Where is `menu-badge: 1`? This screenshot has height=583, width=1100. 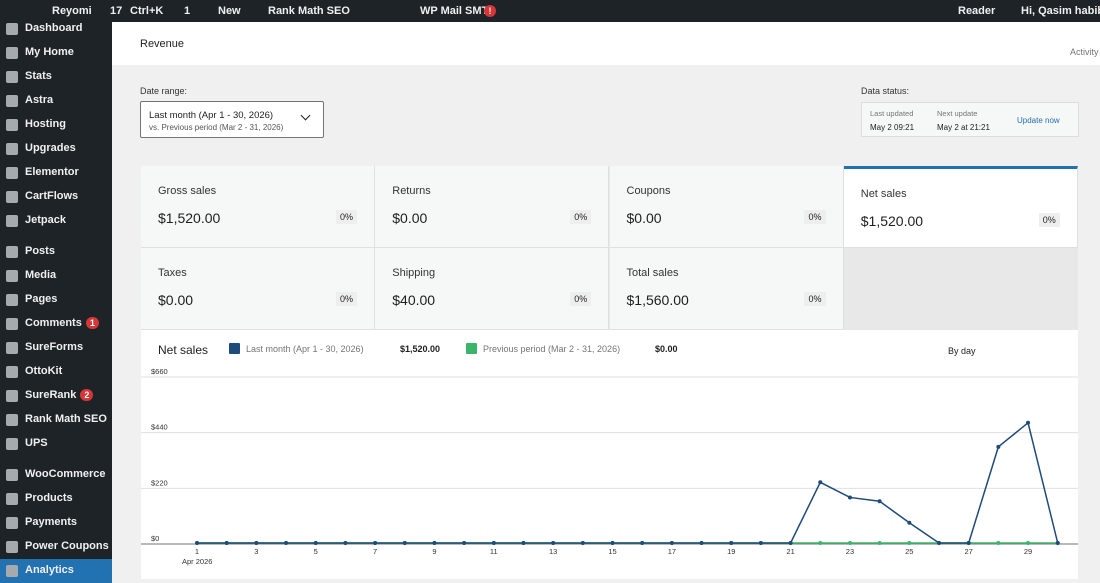 menu-badge: 1 is located at coordinates (92, 323).